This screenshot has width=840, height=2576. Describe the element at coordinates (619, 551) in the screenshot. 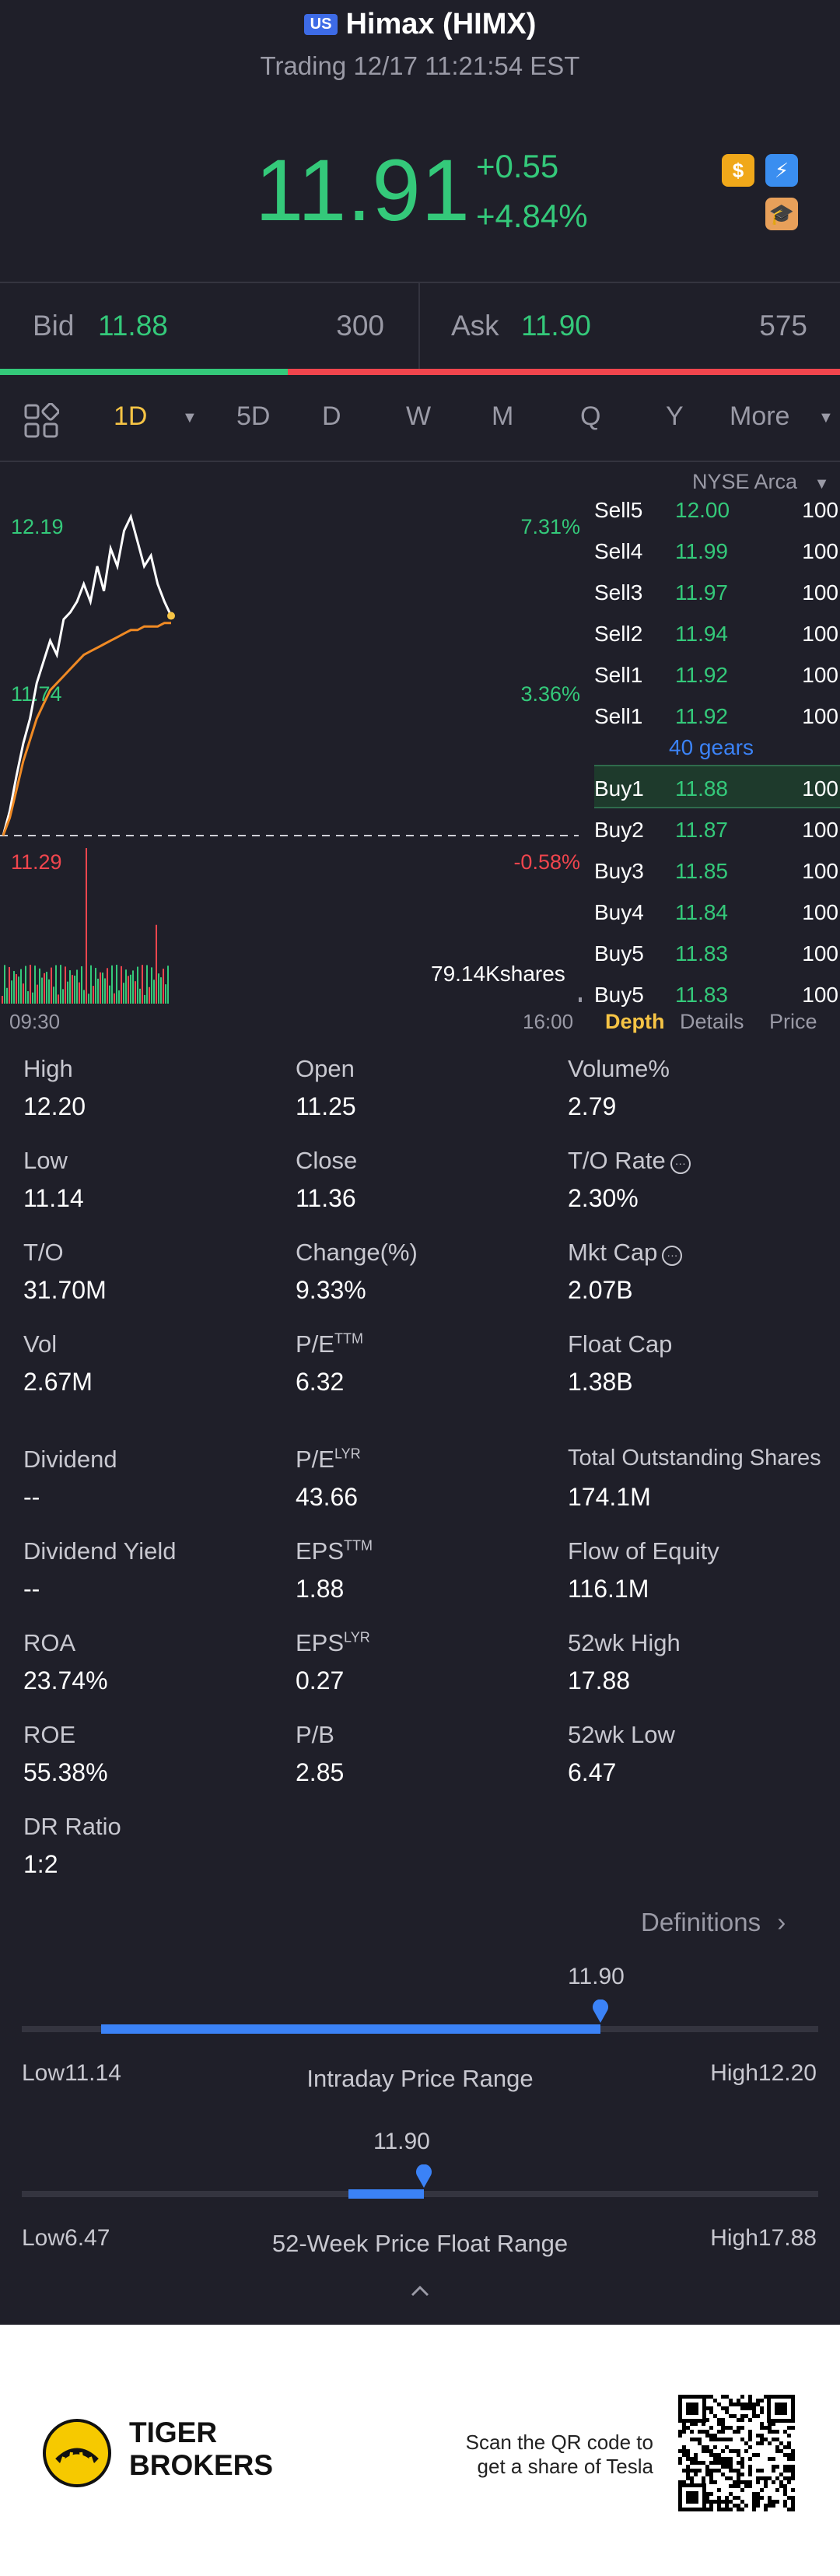

I see `sell-order-label: Sell4` at that location.